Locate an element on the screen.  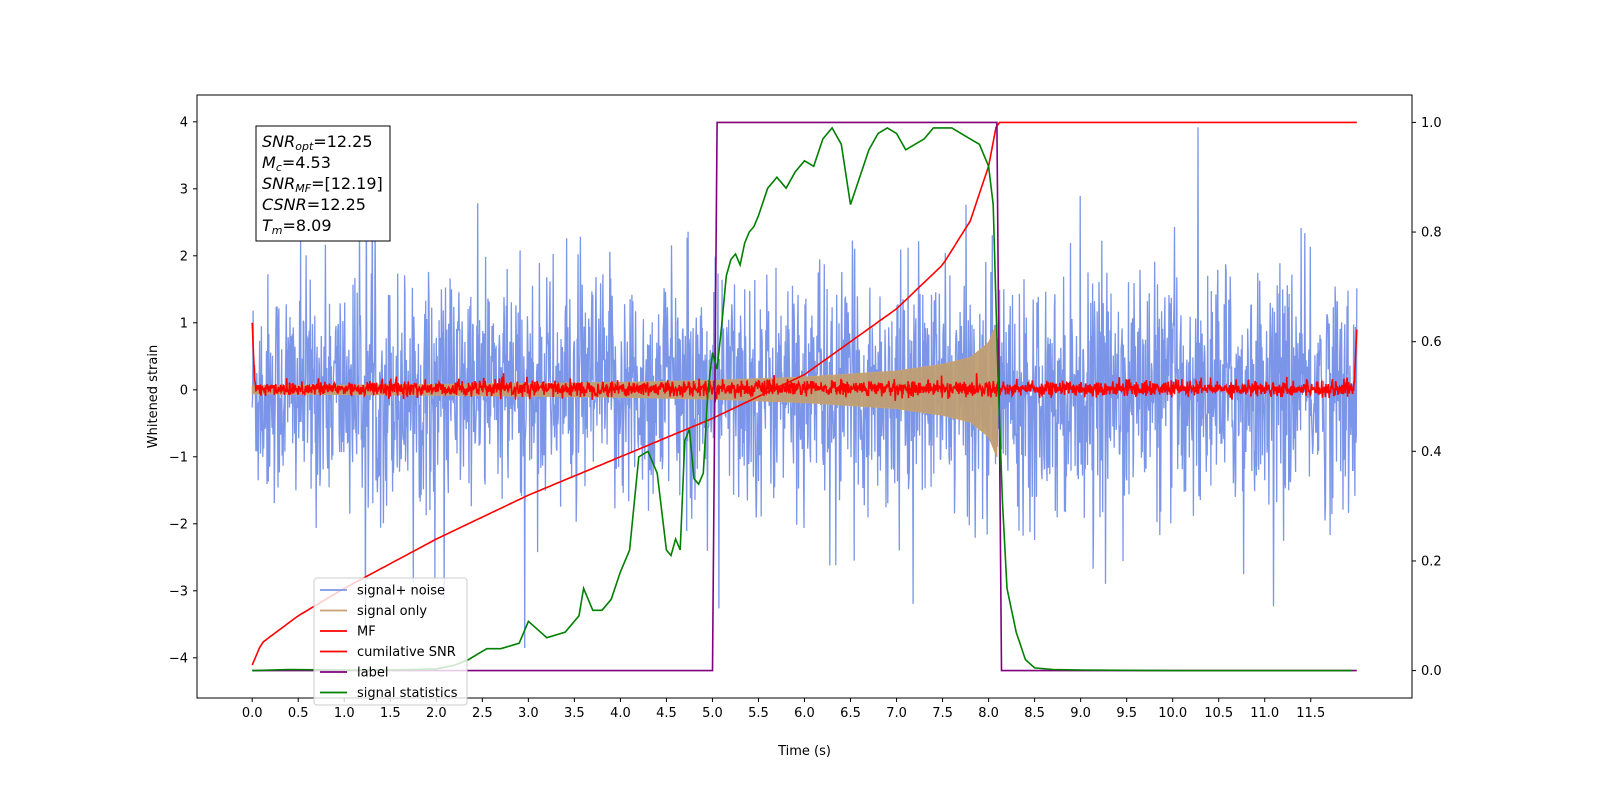
x-tick-label: 4.5 is located at coordinates (666, 713).